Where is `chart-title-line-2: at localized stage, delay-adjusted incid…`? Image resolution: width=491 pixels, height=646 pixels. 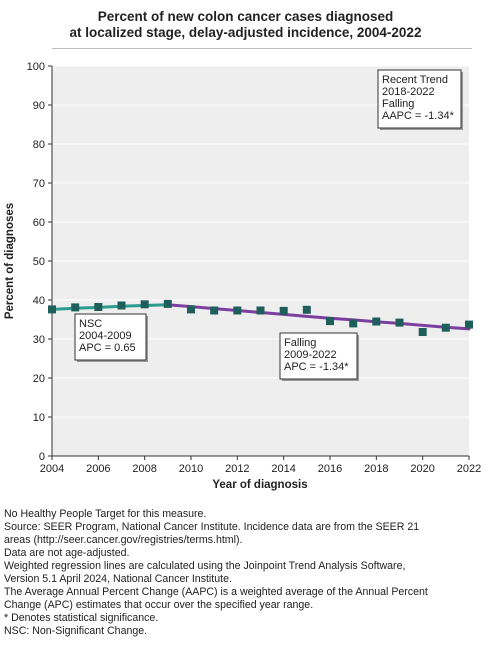 chart-title-line-2: at localized stage, delay-adjusted incid… is located at coordinates (245, 32).